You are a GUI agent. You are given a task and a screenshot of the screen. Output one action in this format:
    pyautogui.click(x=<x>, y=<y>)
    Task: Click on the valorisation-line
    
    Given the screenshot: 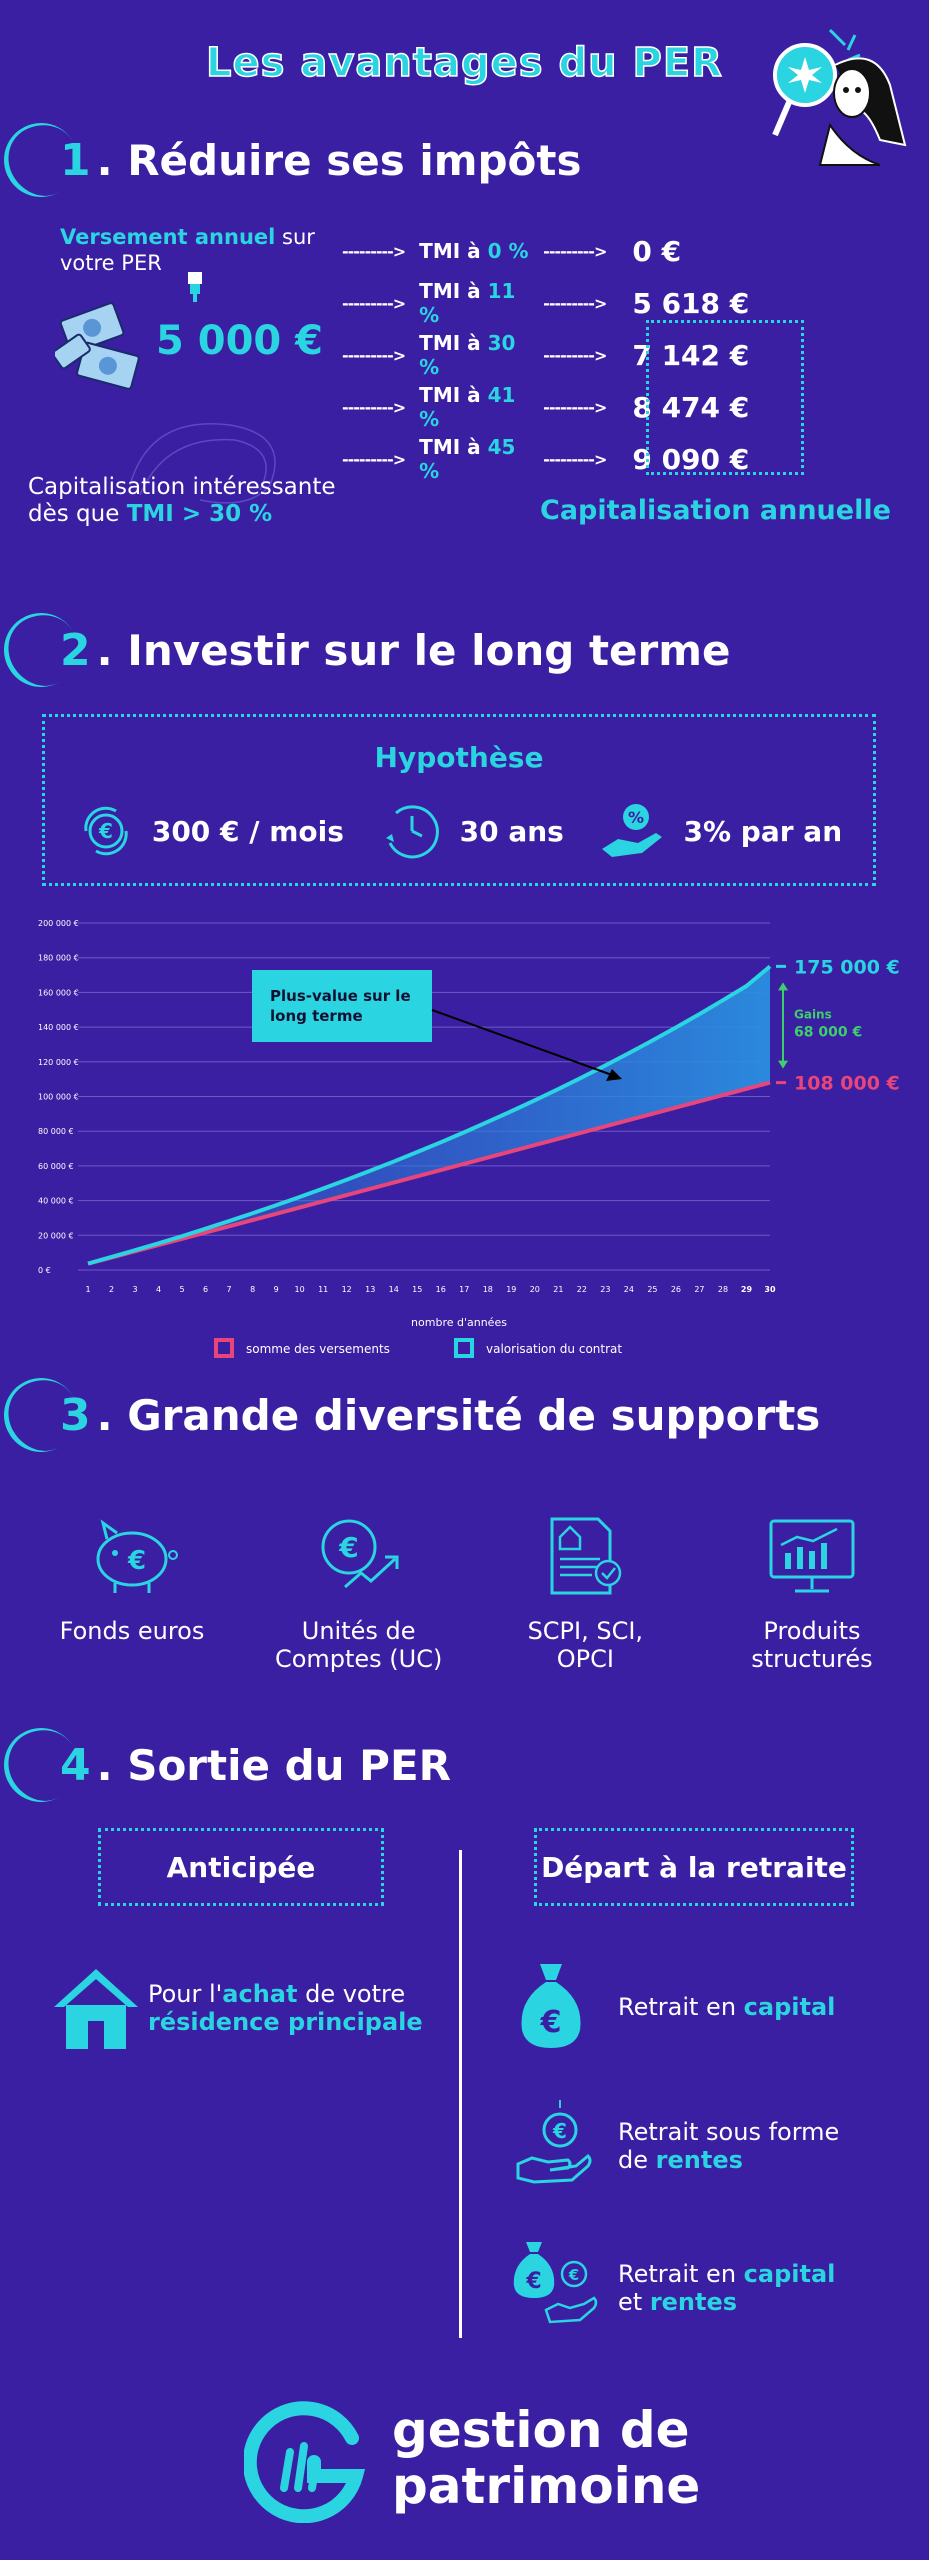 What is the action you would take?
    pyautogui.click(x=429, y=1115)
    